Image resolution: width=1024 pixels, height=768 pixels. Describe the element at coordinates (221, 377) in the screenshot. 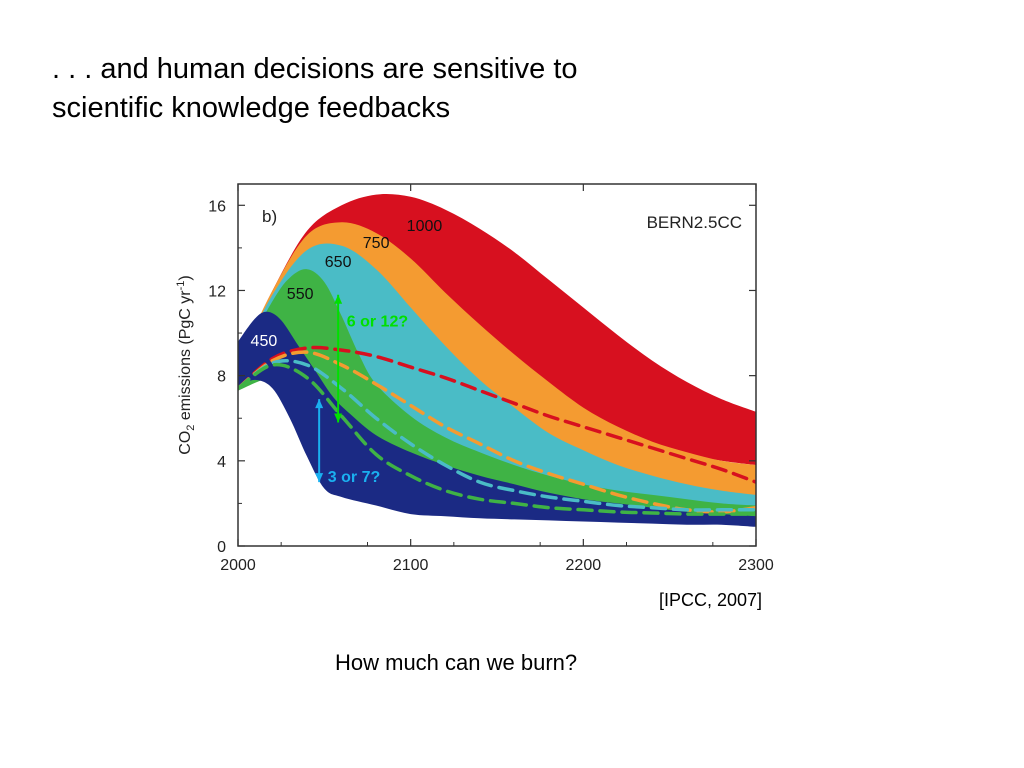

I see `y-tick-label: 8` at that location.